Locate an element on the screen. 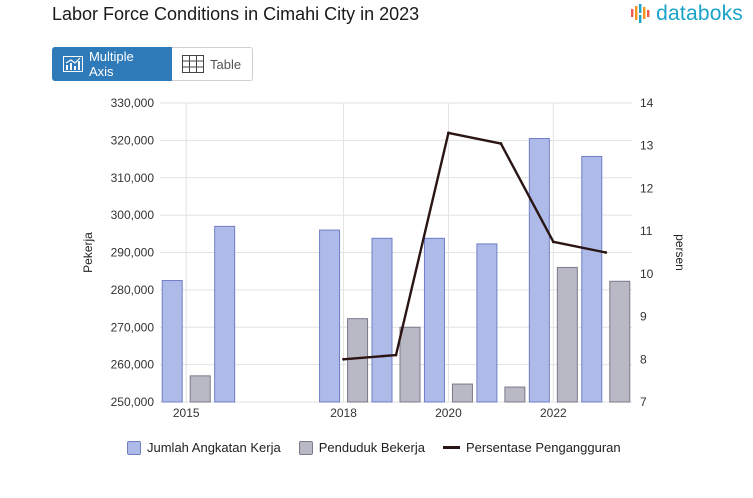  x-tick-label: 2022 is located at coordinates (553, 413).